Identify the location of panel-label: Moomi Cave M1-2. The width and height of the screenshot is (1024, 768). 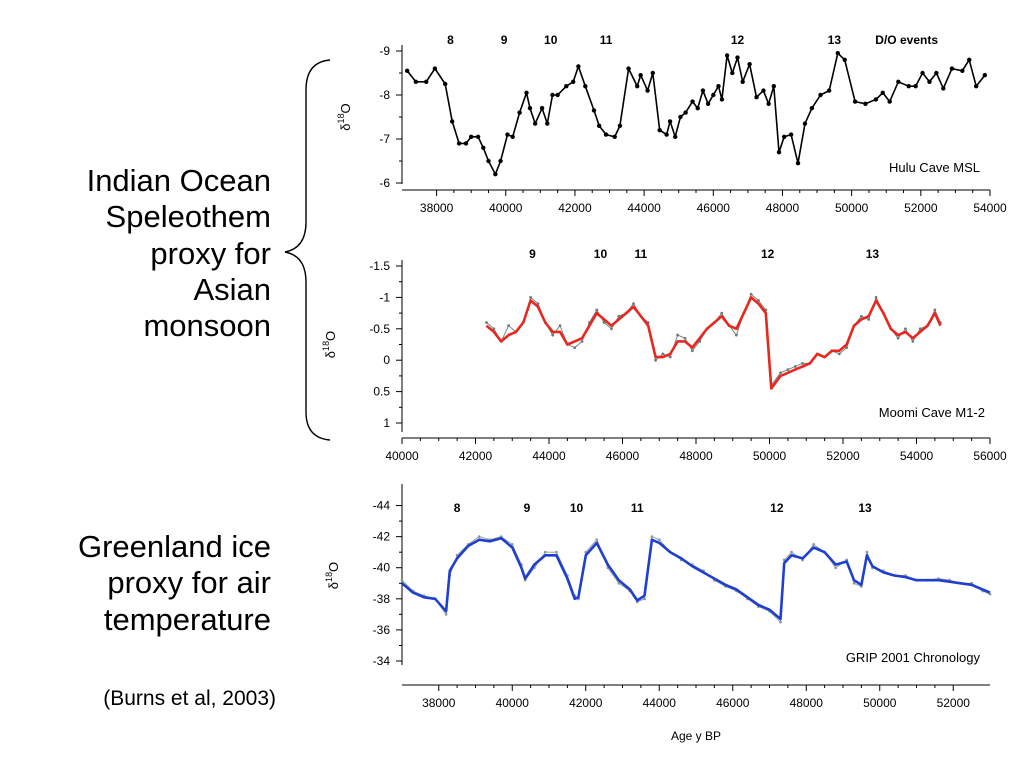
(932, 412).